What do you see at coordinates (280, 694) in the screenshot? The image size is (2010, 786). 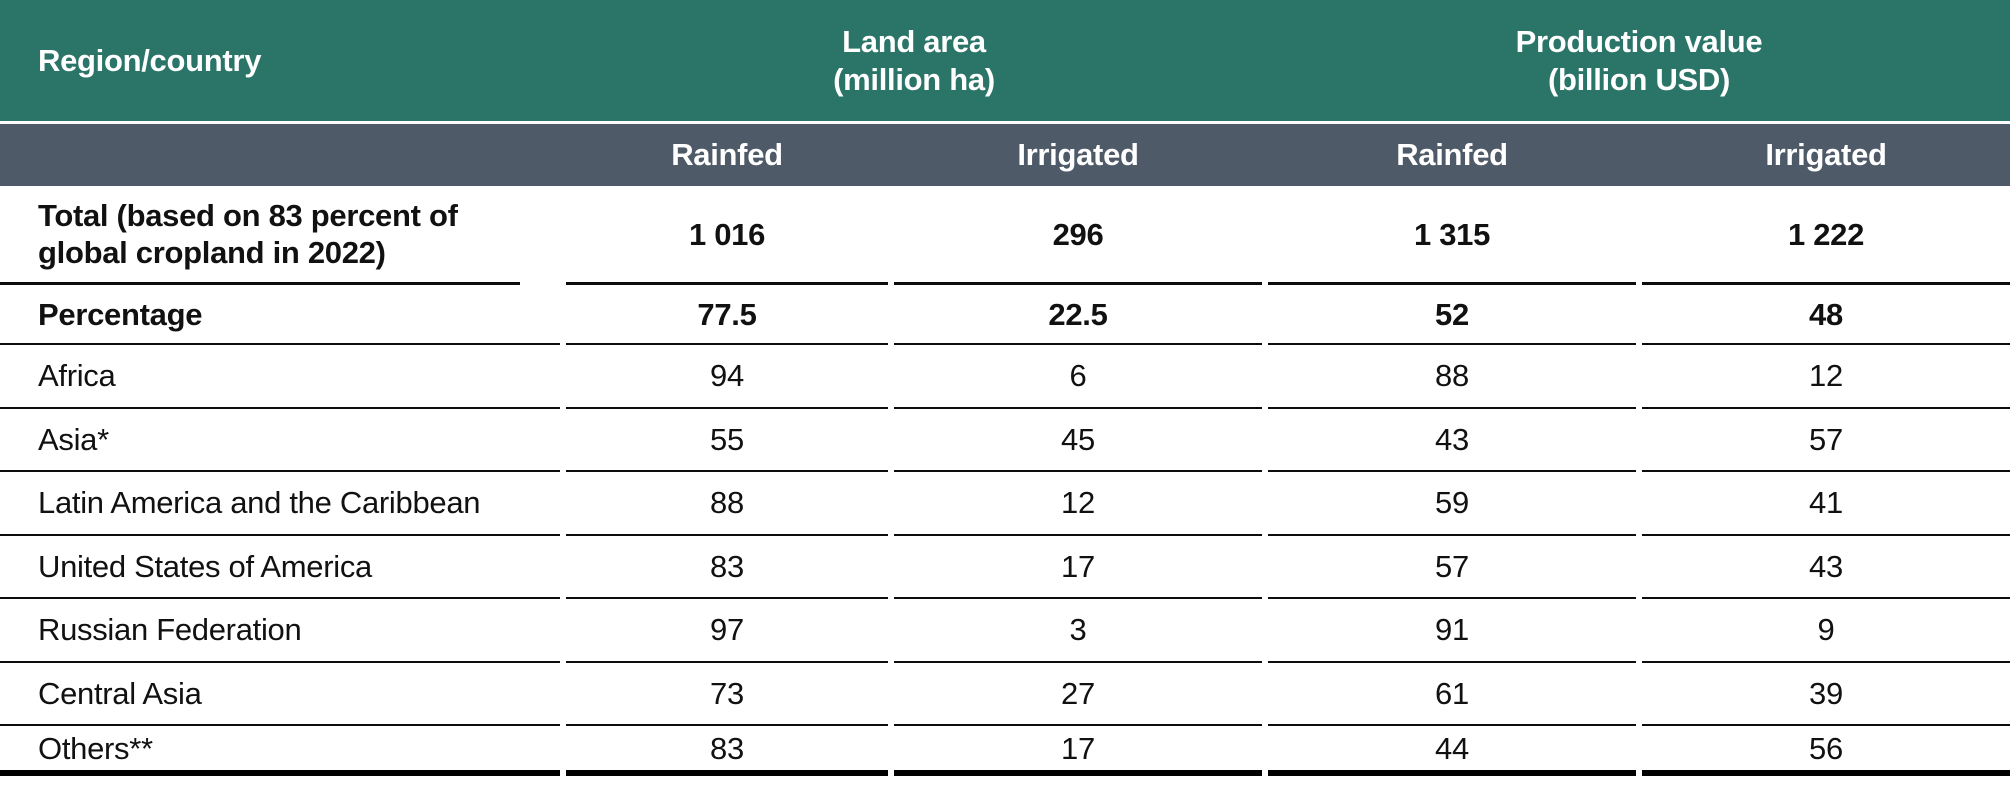 I see `row-label: Central Asia` at bounding box center [280, 694].